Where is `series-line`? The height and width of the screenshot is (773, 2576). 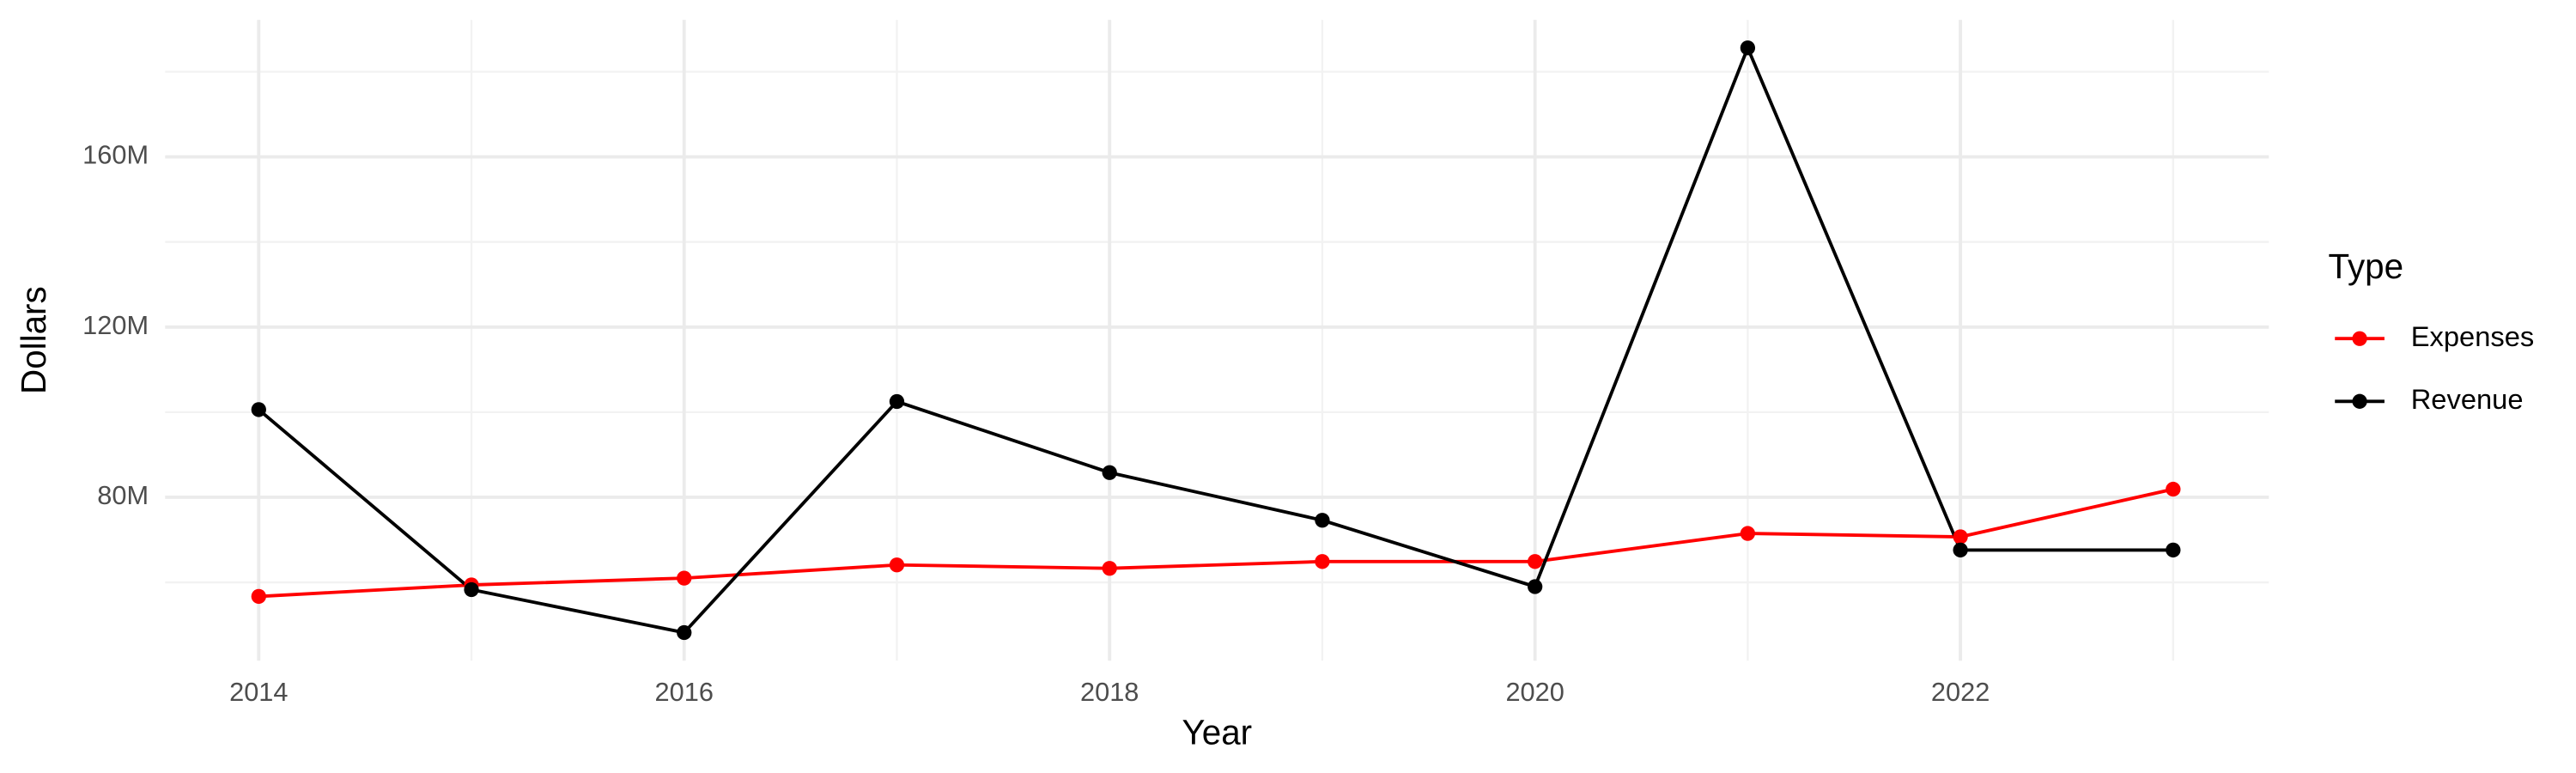
series-line is located at coordinates (1216, 543).